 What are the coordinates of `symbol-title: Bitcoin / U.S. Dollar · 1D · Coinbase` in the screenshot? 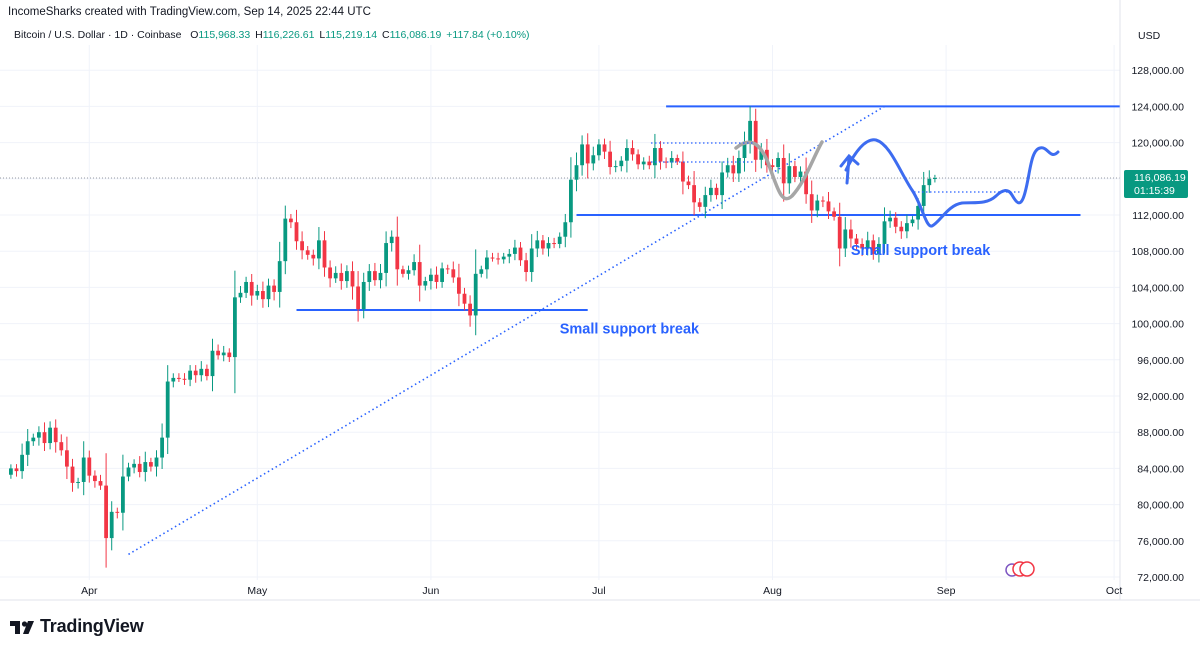 It's located at (97, 35).